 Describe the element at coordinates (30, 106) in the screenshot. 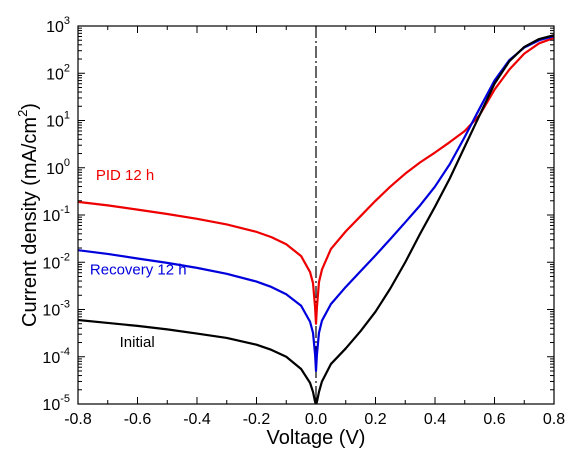

I see `y-axis-title-close: )` at that location.